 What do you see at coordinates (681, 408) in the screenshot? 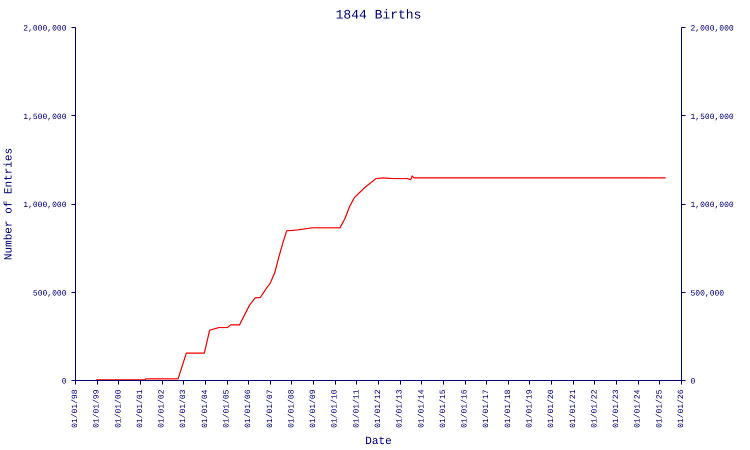
I see `x-tick-label: 01/01/26` at bounding box center [681, 408].